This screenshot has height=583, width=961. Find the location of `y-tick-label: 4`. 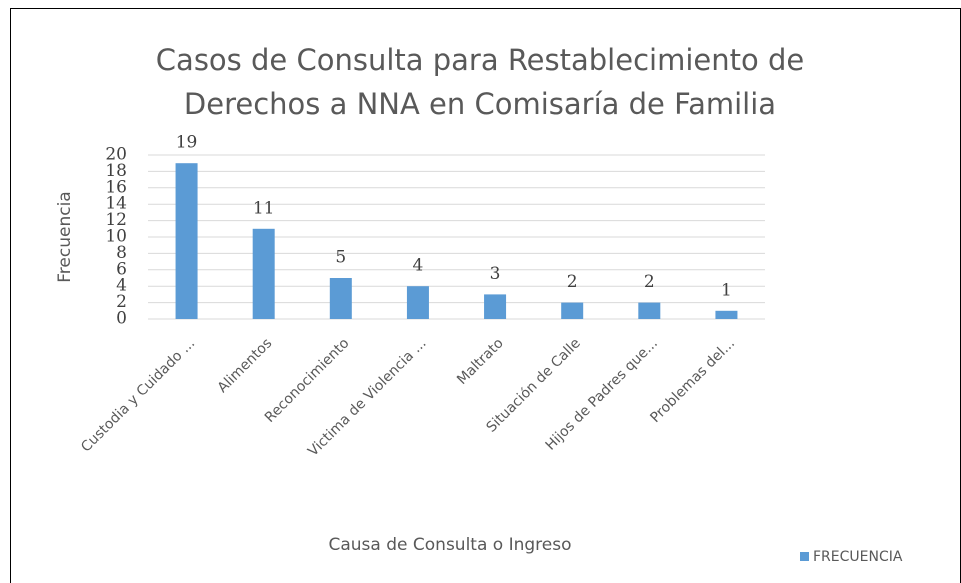

y-tick-label: 4 is located at coordinates (121, 286).